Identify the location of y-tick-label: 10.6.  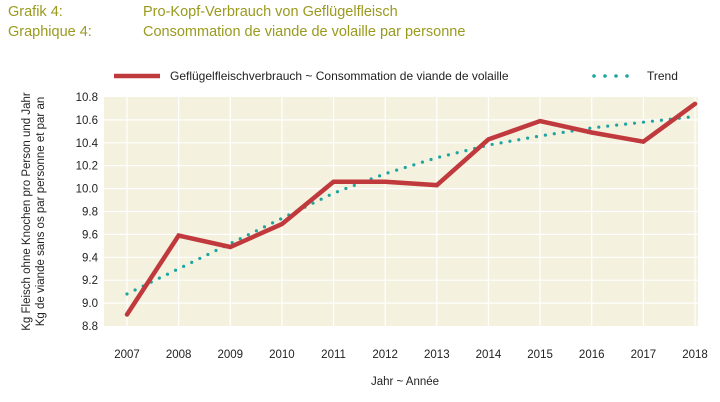
(87, 121).